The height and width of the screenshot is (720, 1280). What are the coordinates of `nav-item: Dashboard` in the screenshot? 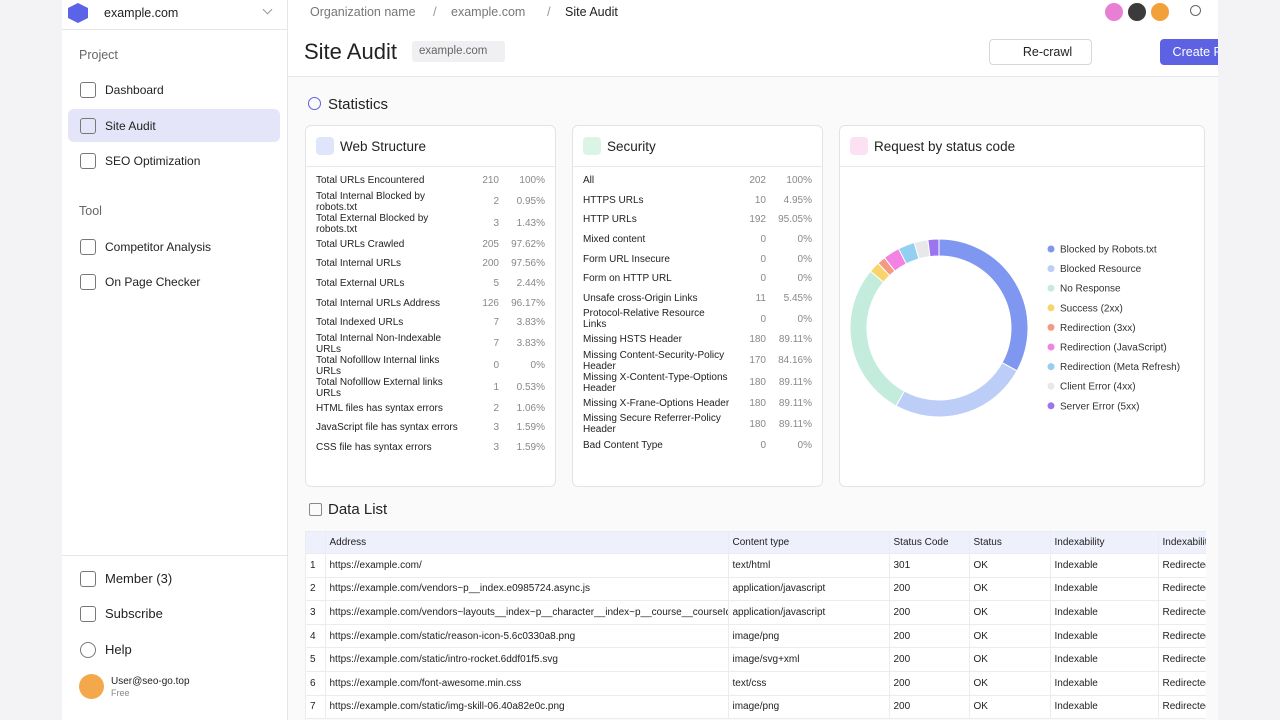 It's located at (174, 89).